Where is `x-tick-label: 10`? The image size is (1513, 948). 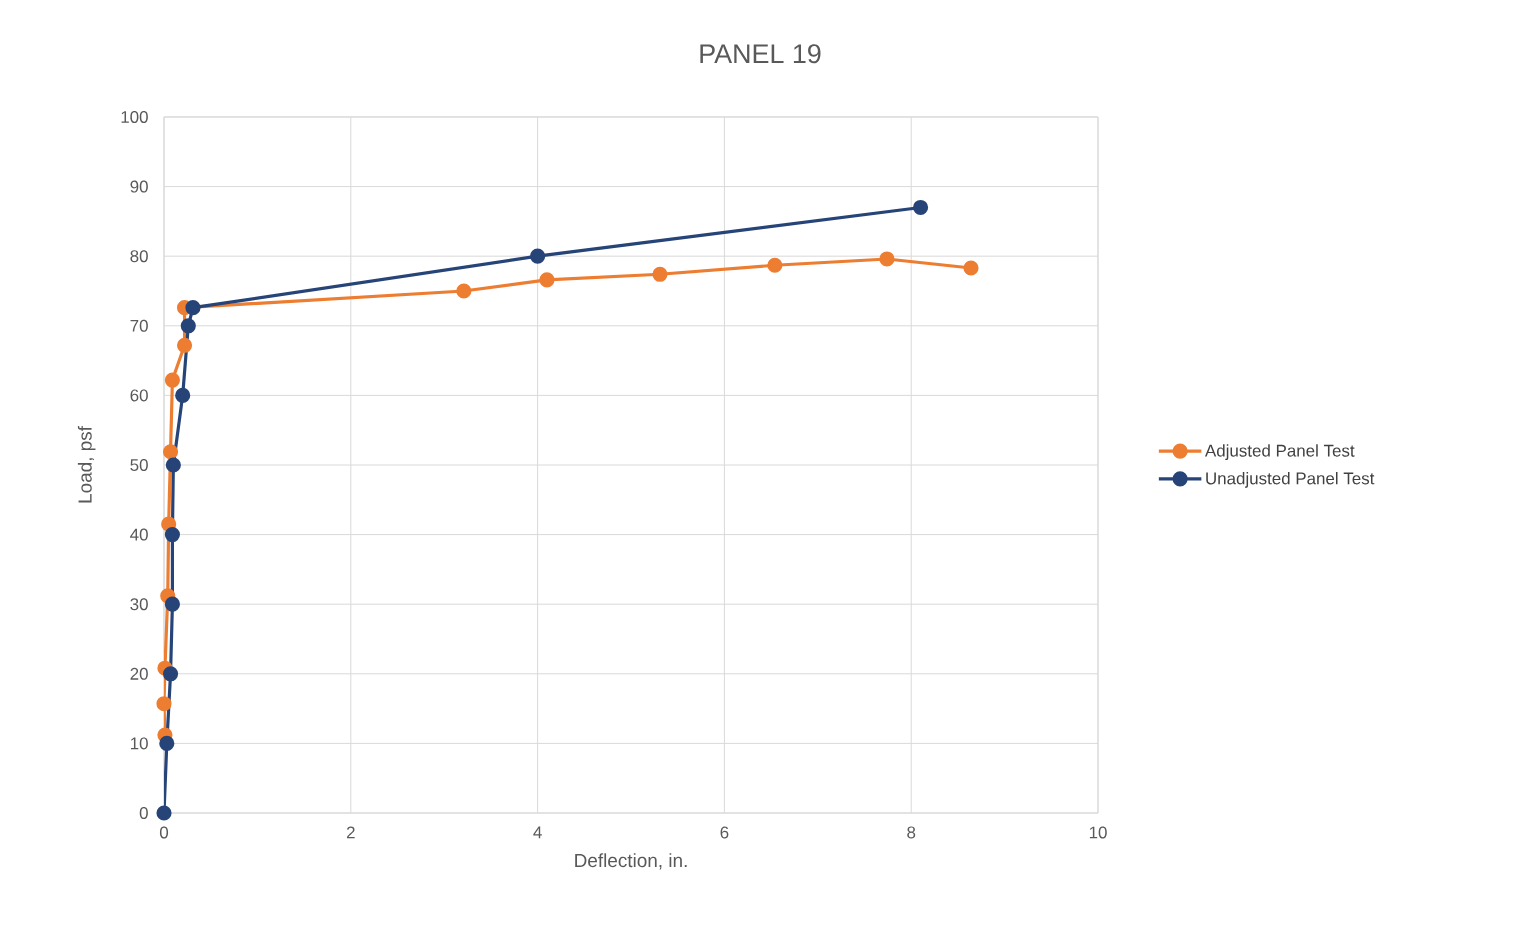 x-tick-label: 10 is located at coordinates (1098, 832).